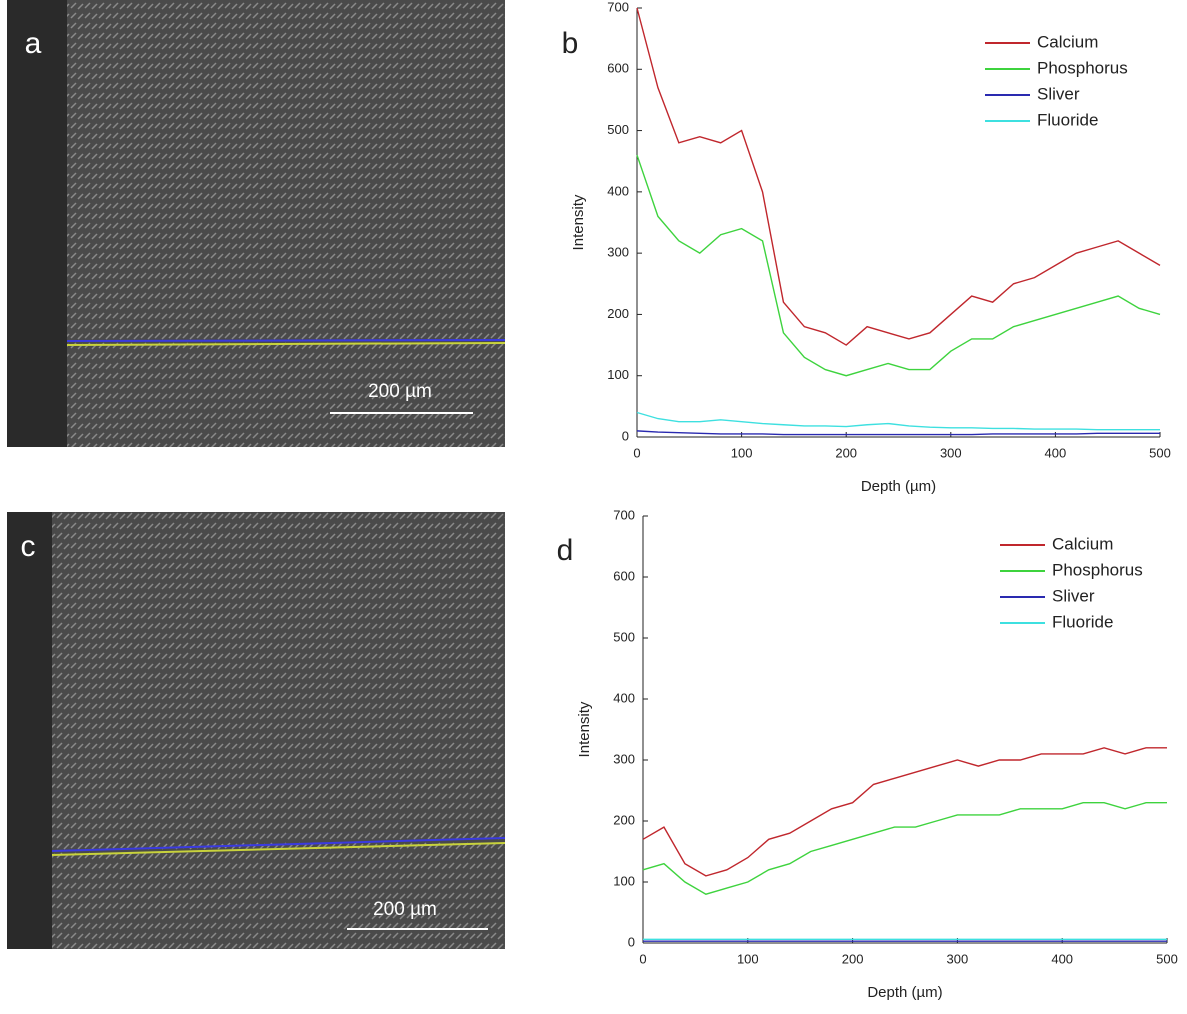 The width and height of the screenshot is (1187, 1014). I want to click on panel-label: c, so click(28, 546).